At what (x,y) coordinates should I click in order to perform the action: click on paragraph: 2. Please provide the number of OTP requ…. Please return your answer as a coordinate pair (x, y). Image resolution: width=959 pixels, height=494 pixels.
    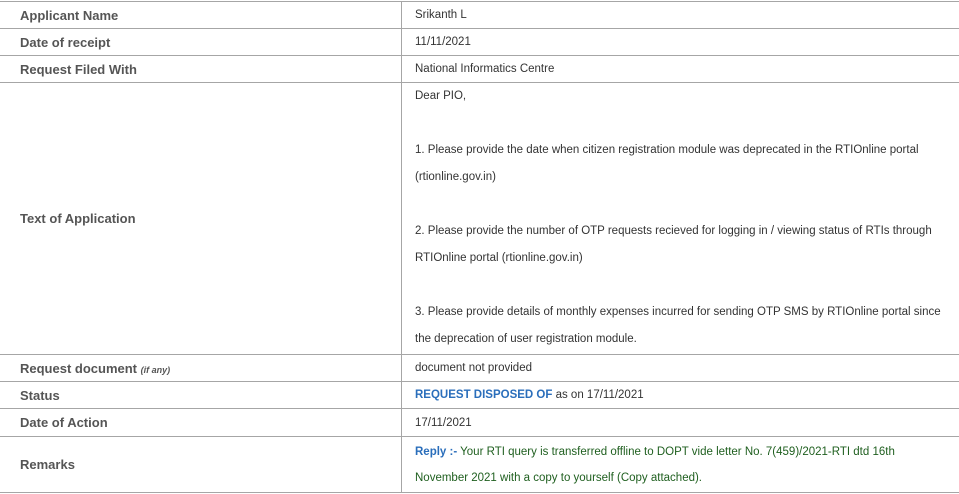
    Looking at the image, I should click on (683, 245).